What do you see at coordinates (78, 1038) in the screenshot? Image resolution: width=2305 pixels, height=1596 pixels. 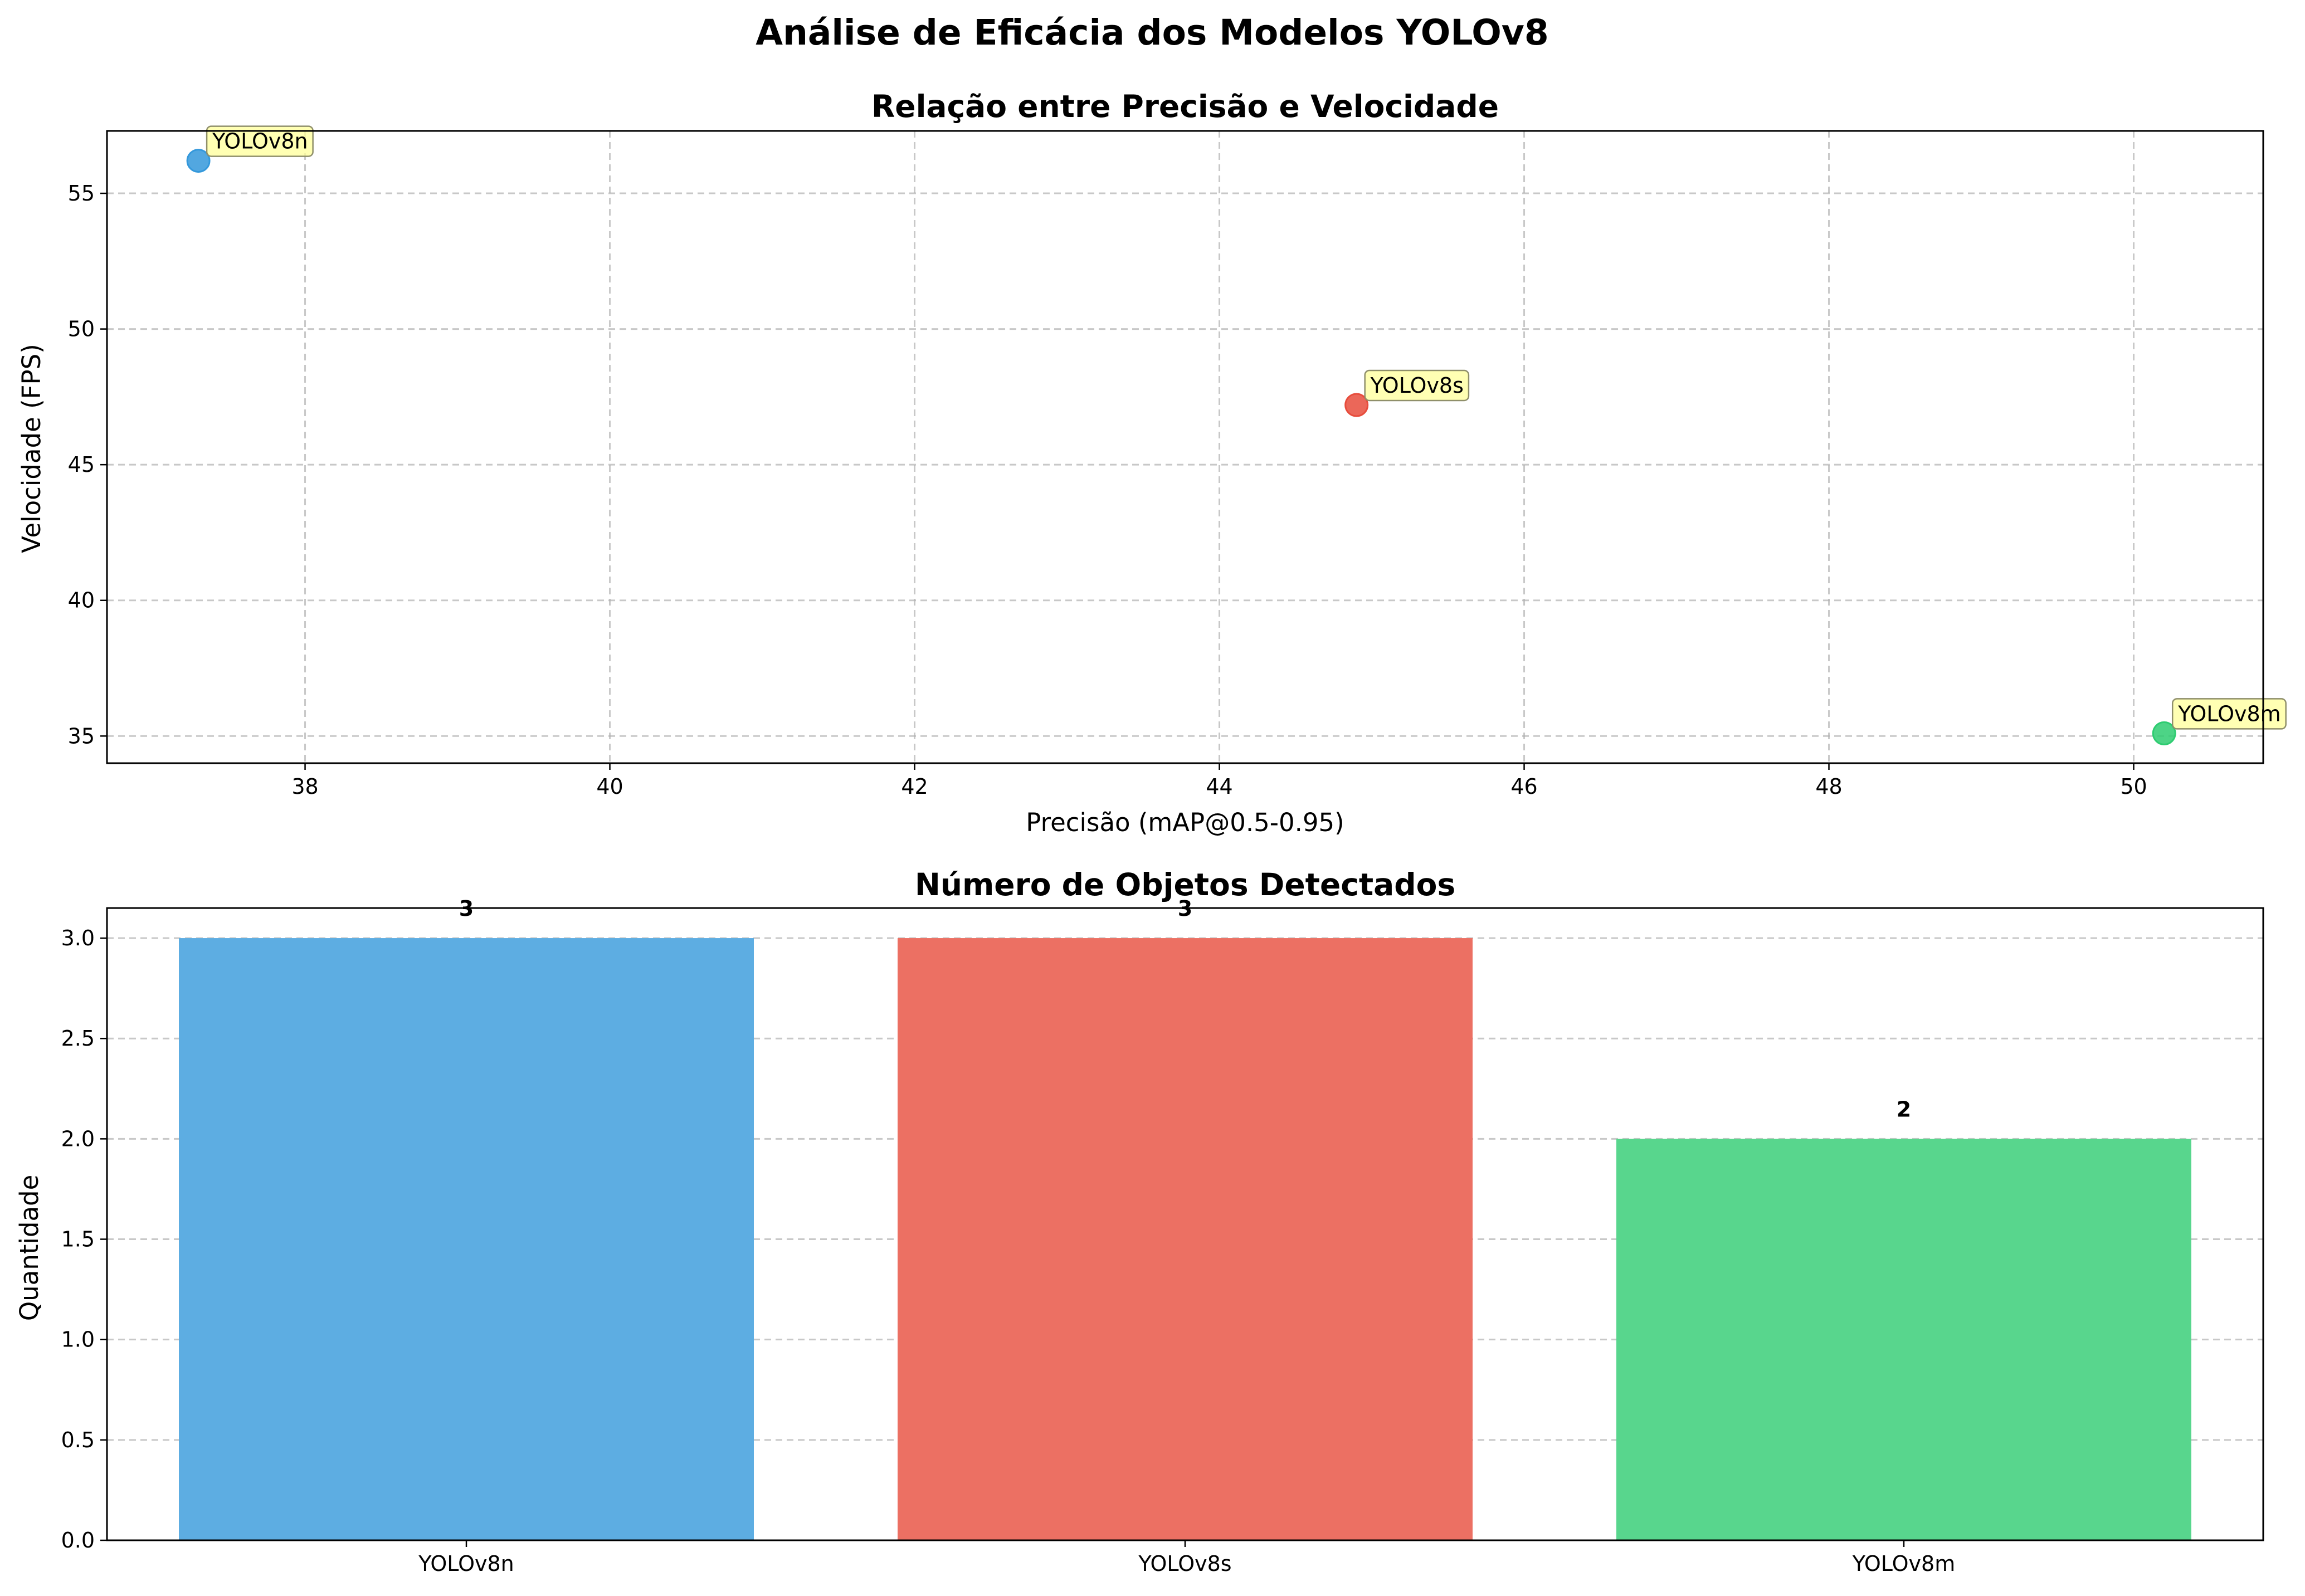 I see `bar-y-tick-label: 2.5` at bounding box center [78, 1038].